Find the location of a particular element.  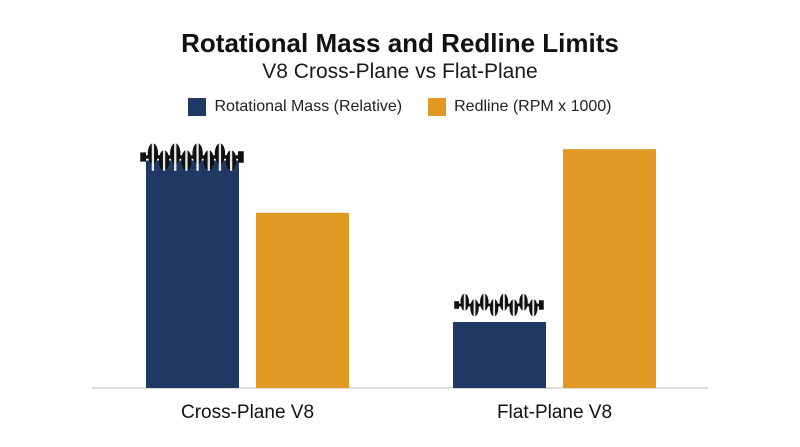

crankshaft-icon-heavy is located at coordinates (192, 157).